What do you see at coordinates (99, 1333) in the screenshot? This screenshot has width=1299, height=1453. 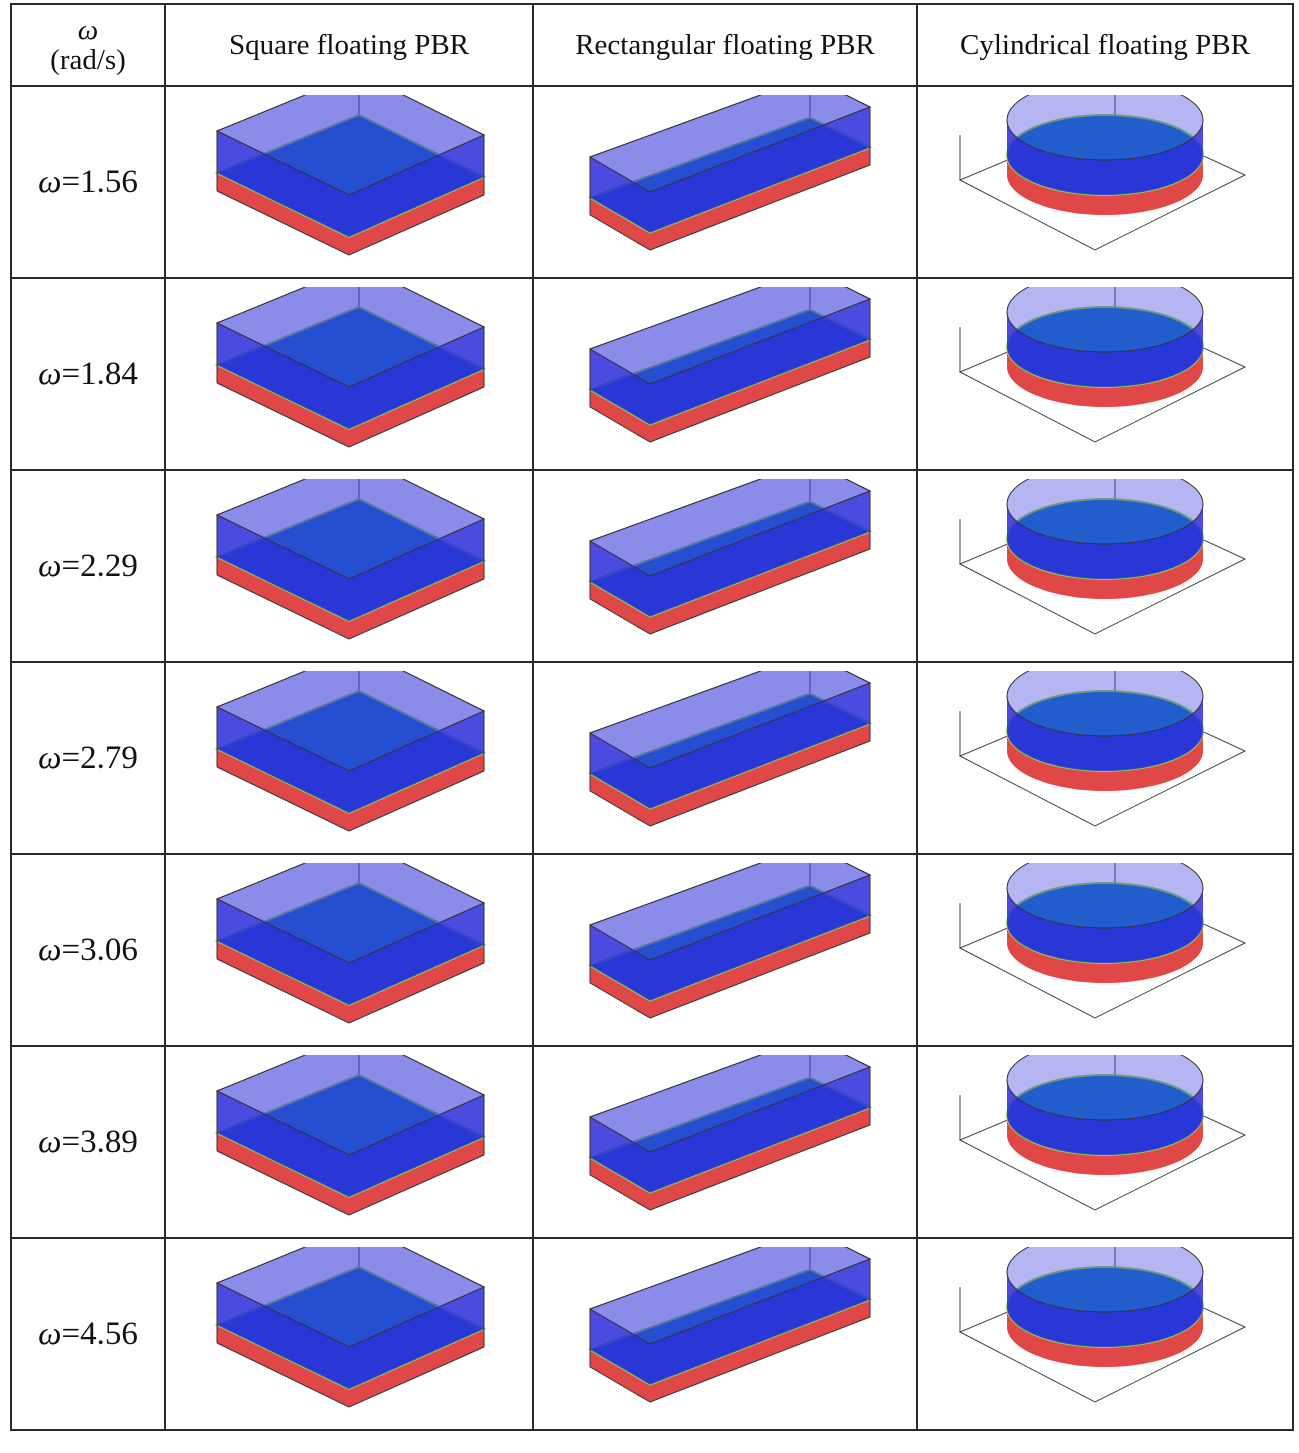 I see `omega-value: =4.56` at bounding box center [99, 1333].